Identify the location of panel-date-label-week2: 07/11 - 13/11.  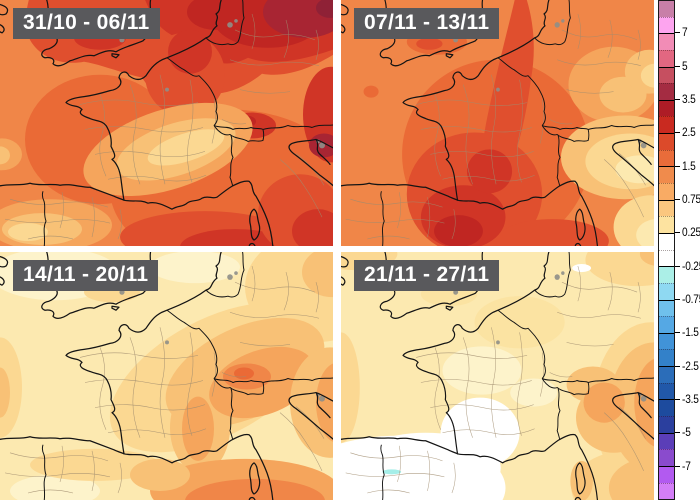
(427, 24).